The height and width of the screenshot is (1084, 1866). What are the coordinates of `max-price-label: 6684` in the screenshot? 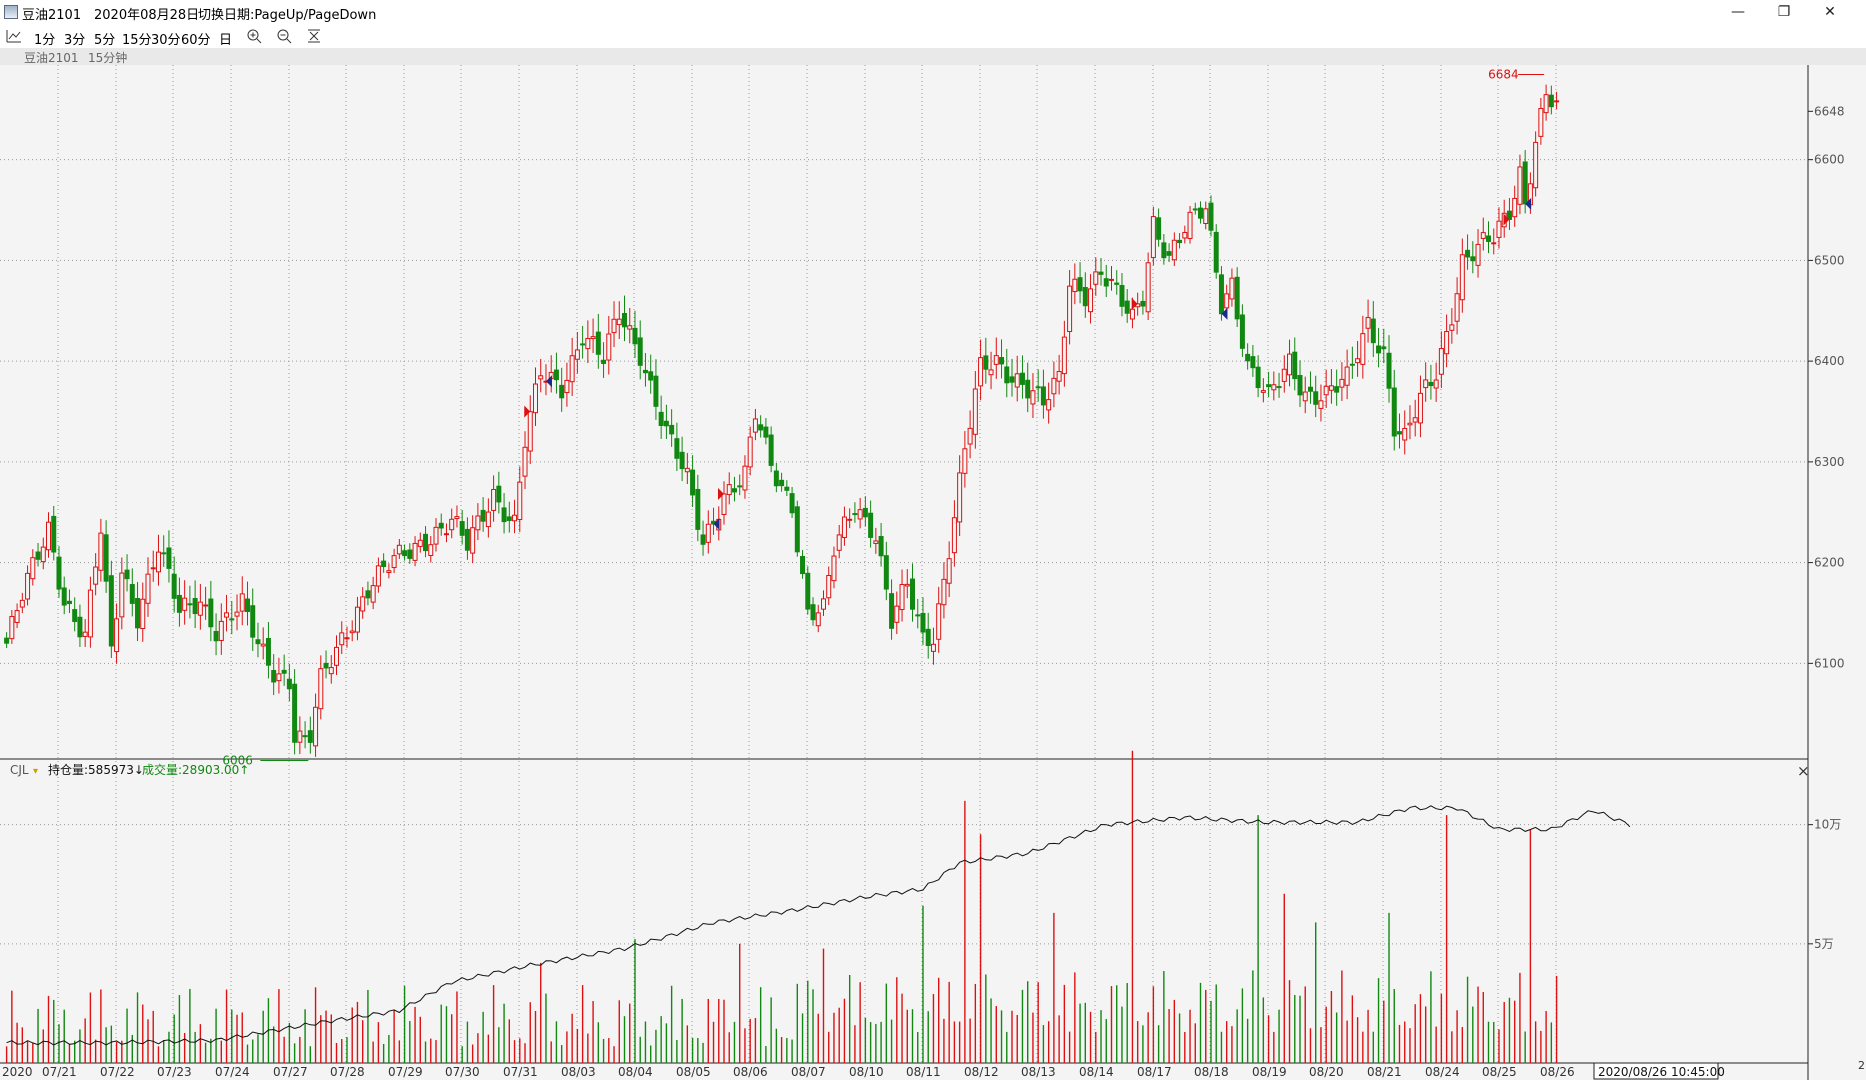 It's located at (1503, 75).